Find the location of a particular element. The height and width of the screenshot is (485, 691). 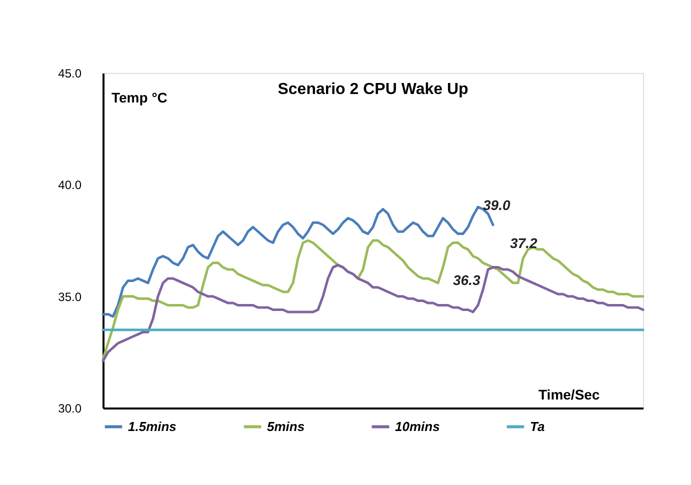

y-axis-title: Temp °C is located at coordinates (140, 98).